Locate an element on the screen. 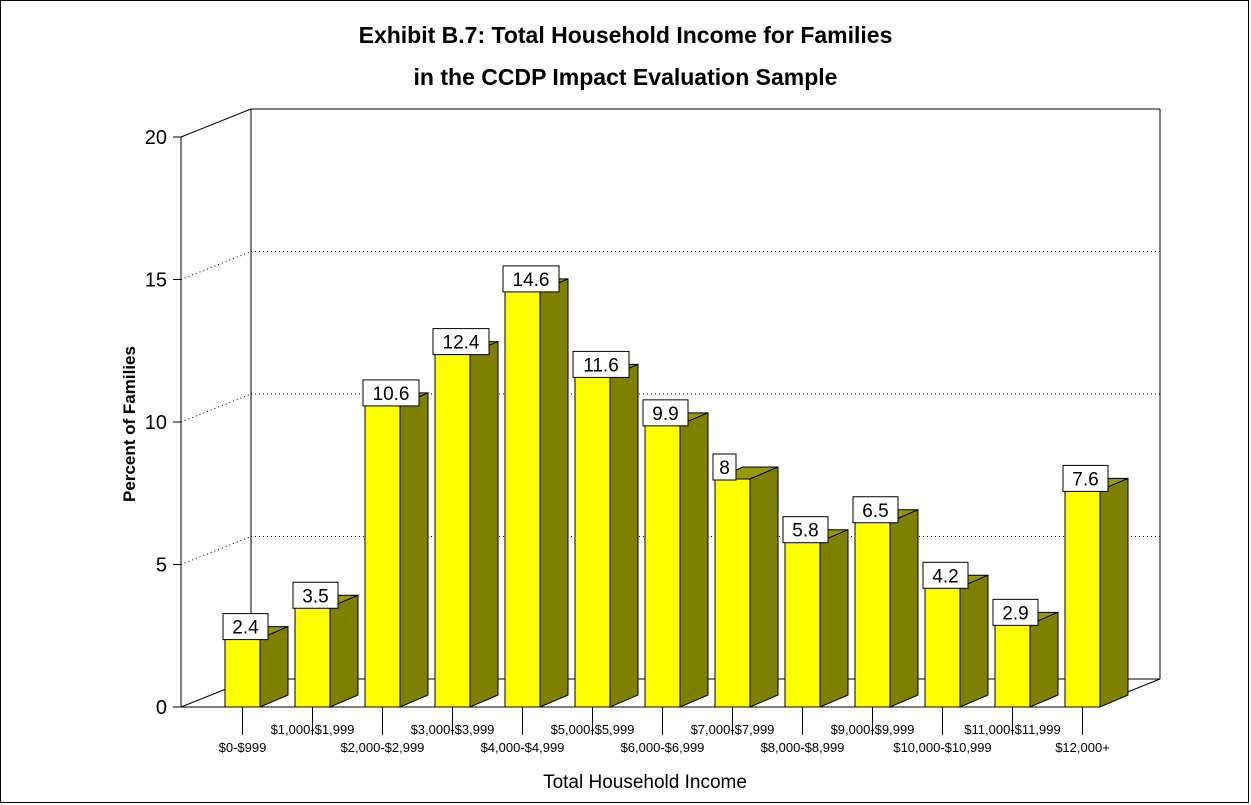 The width and height of the screenshot is (1251, 805). data-label: 3.5 is located at coordinates (315, 596).